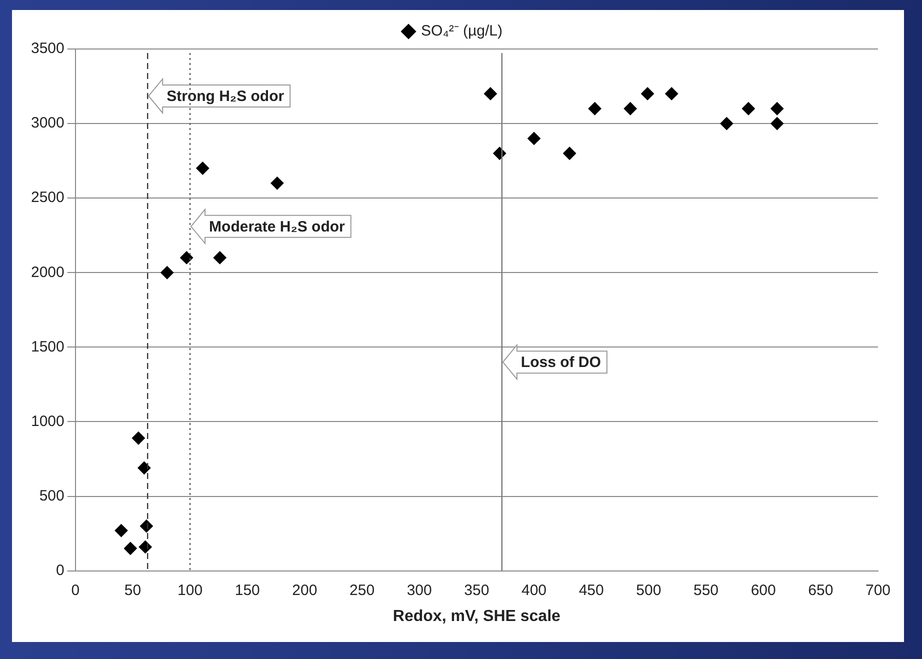 Image resolution: width=922 pixels, height=659 pixels. Describe the element at coordinates (461, 31) in the screenshot. I see `legend-label: SO₄²⁻ (µg/L)` at that location.